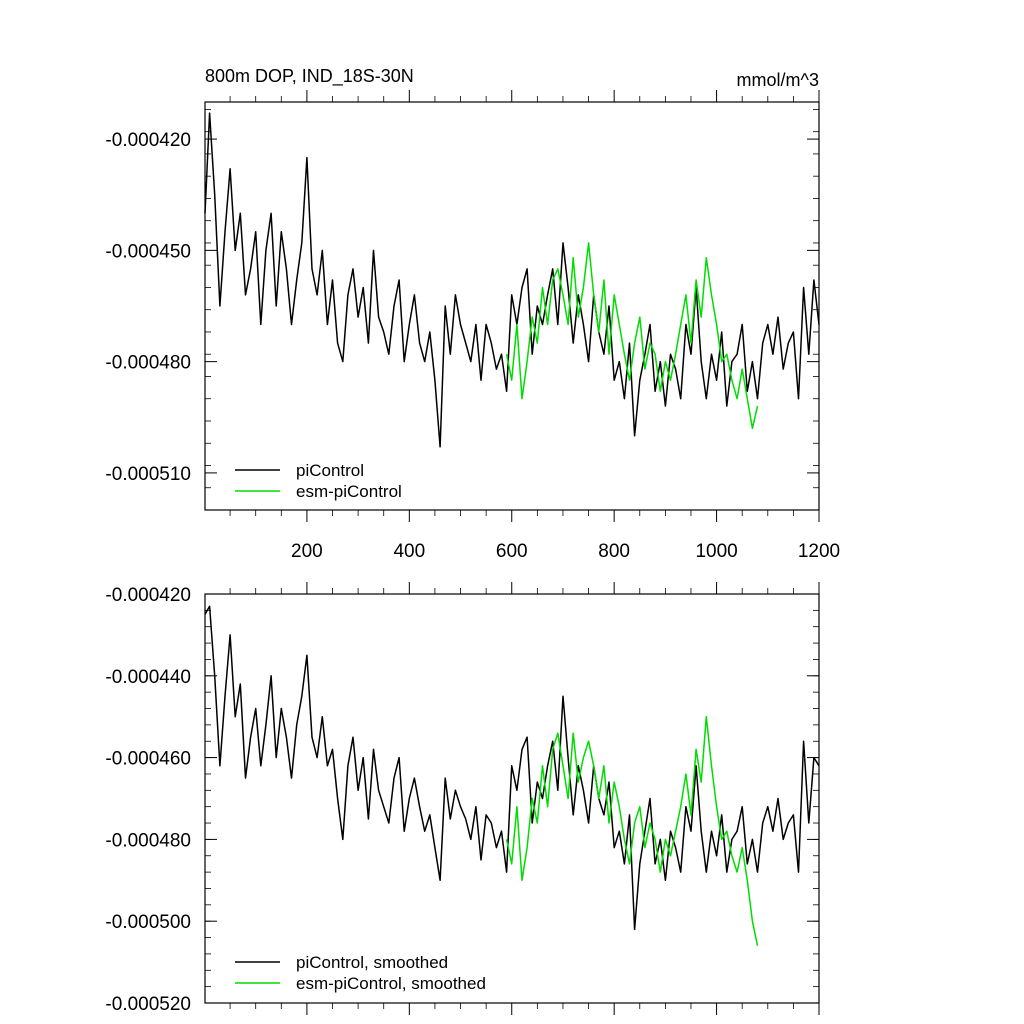 The image size is (1024, 1024). What do you see at coordinates (778, 80) in the screenshot?
I see `units-label: mmol/m^3` at bounding box center [778, 80].